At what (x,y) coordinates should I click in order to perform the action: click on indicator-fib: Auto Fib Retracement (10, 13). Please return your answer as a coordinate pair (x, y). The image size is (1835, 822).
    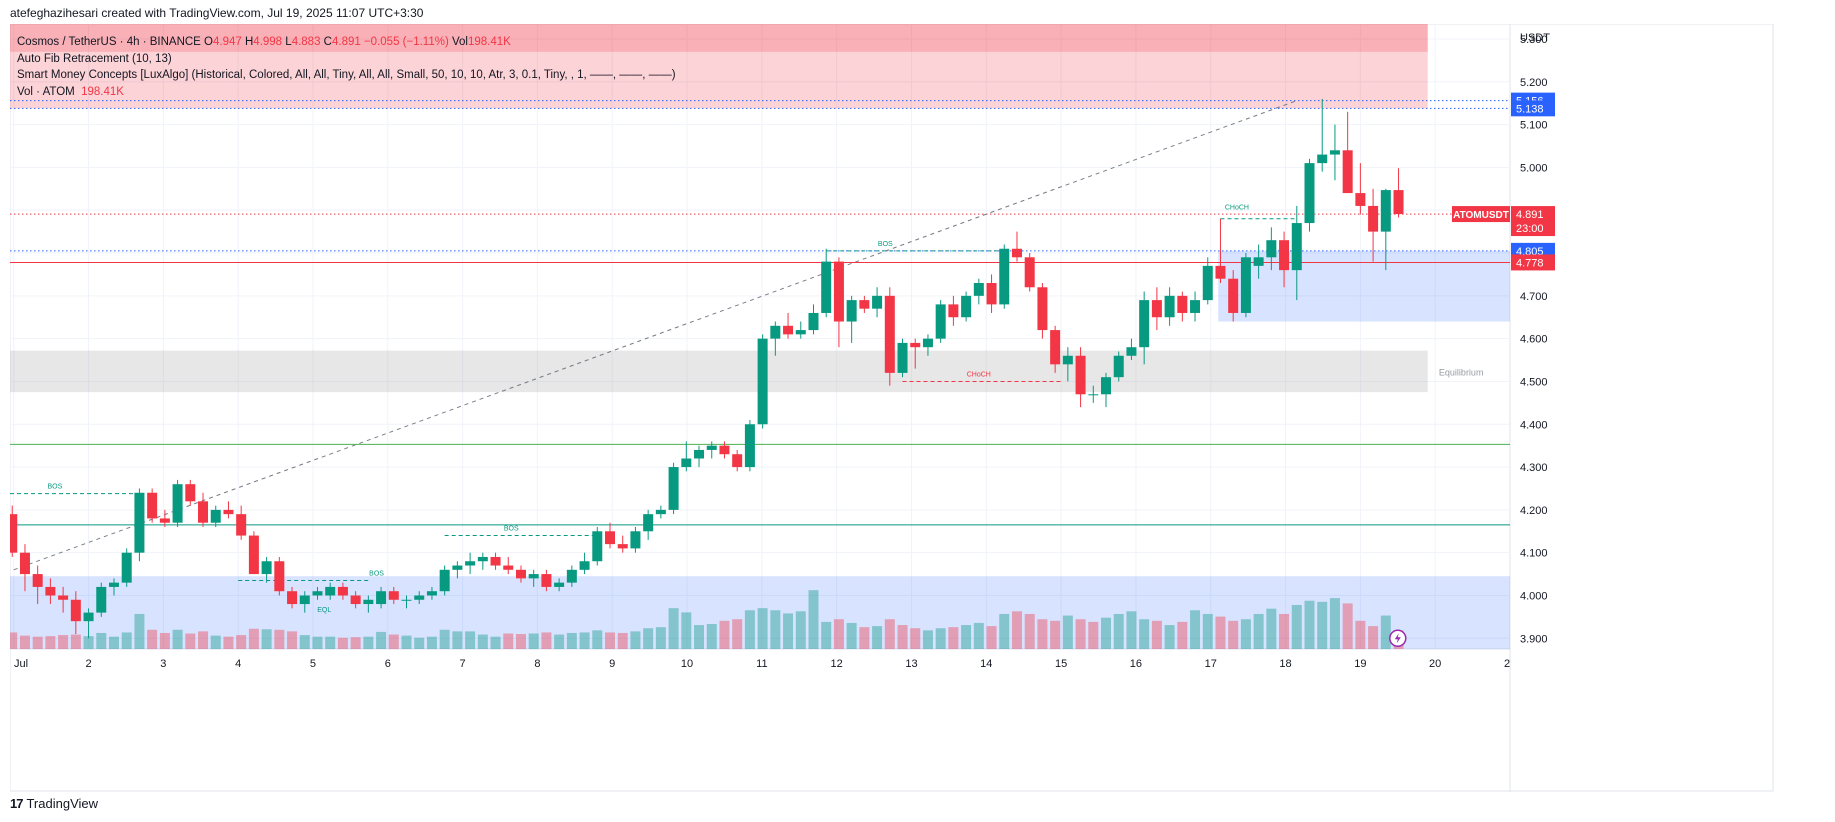
    Looking at the image, I should click on (94, 58).